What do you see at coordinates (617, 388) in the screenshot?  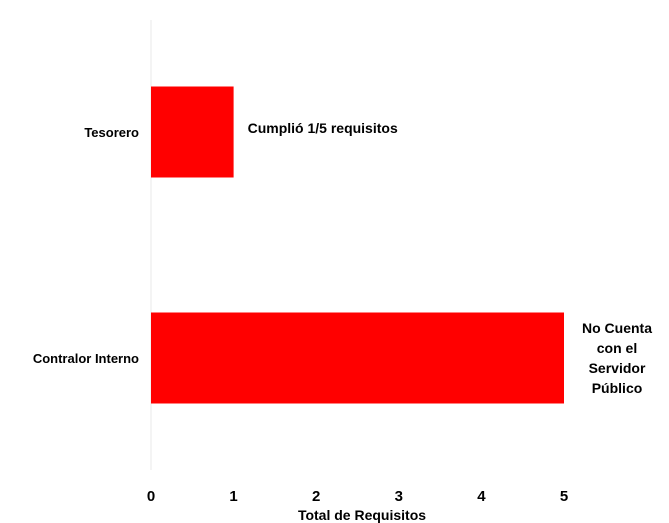 I see `bar-annotation-line: Público` at bounding box center [617, 388].